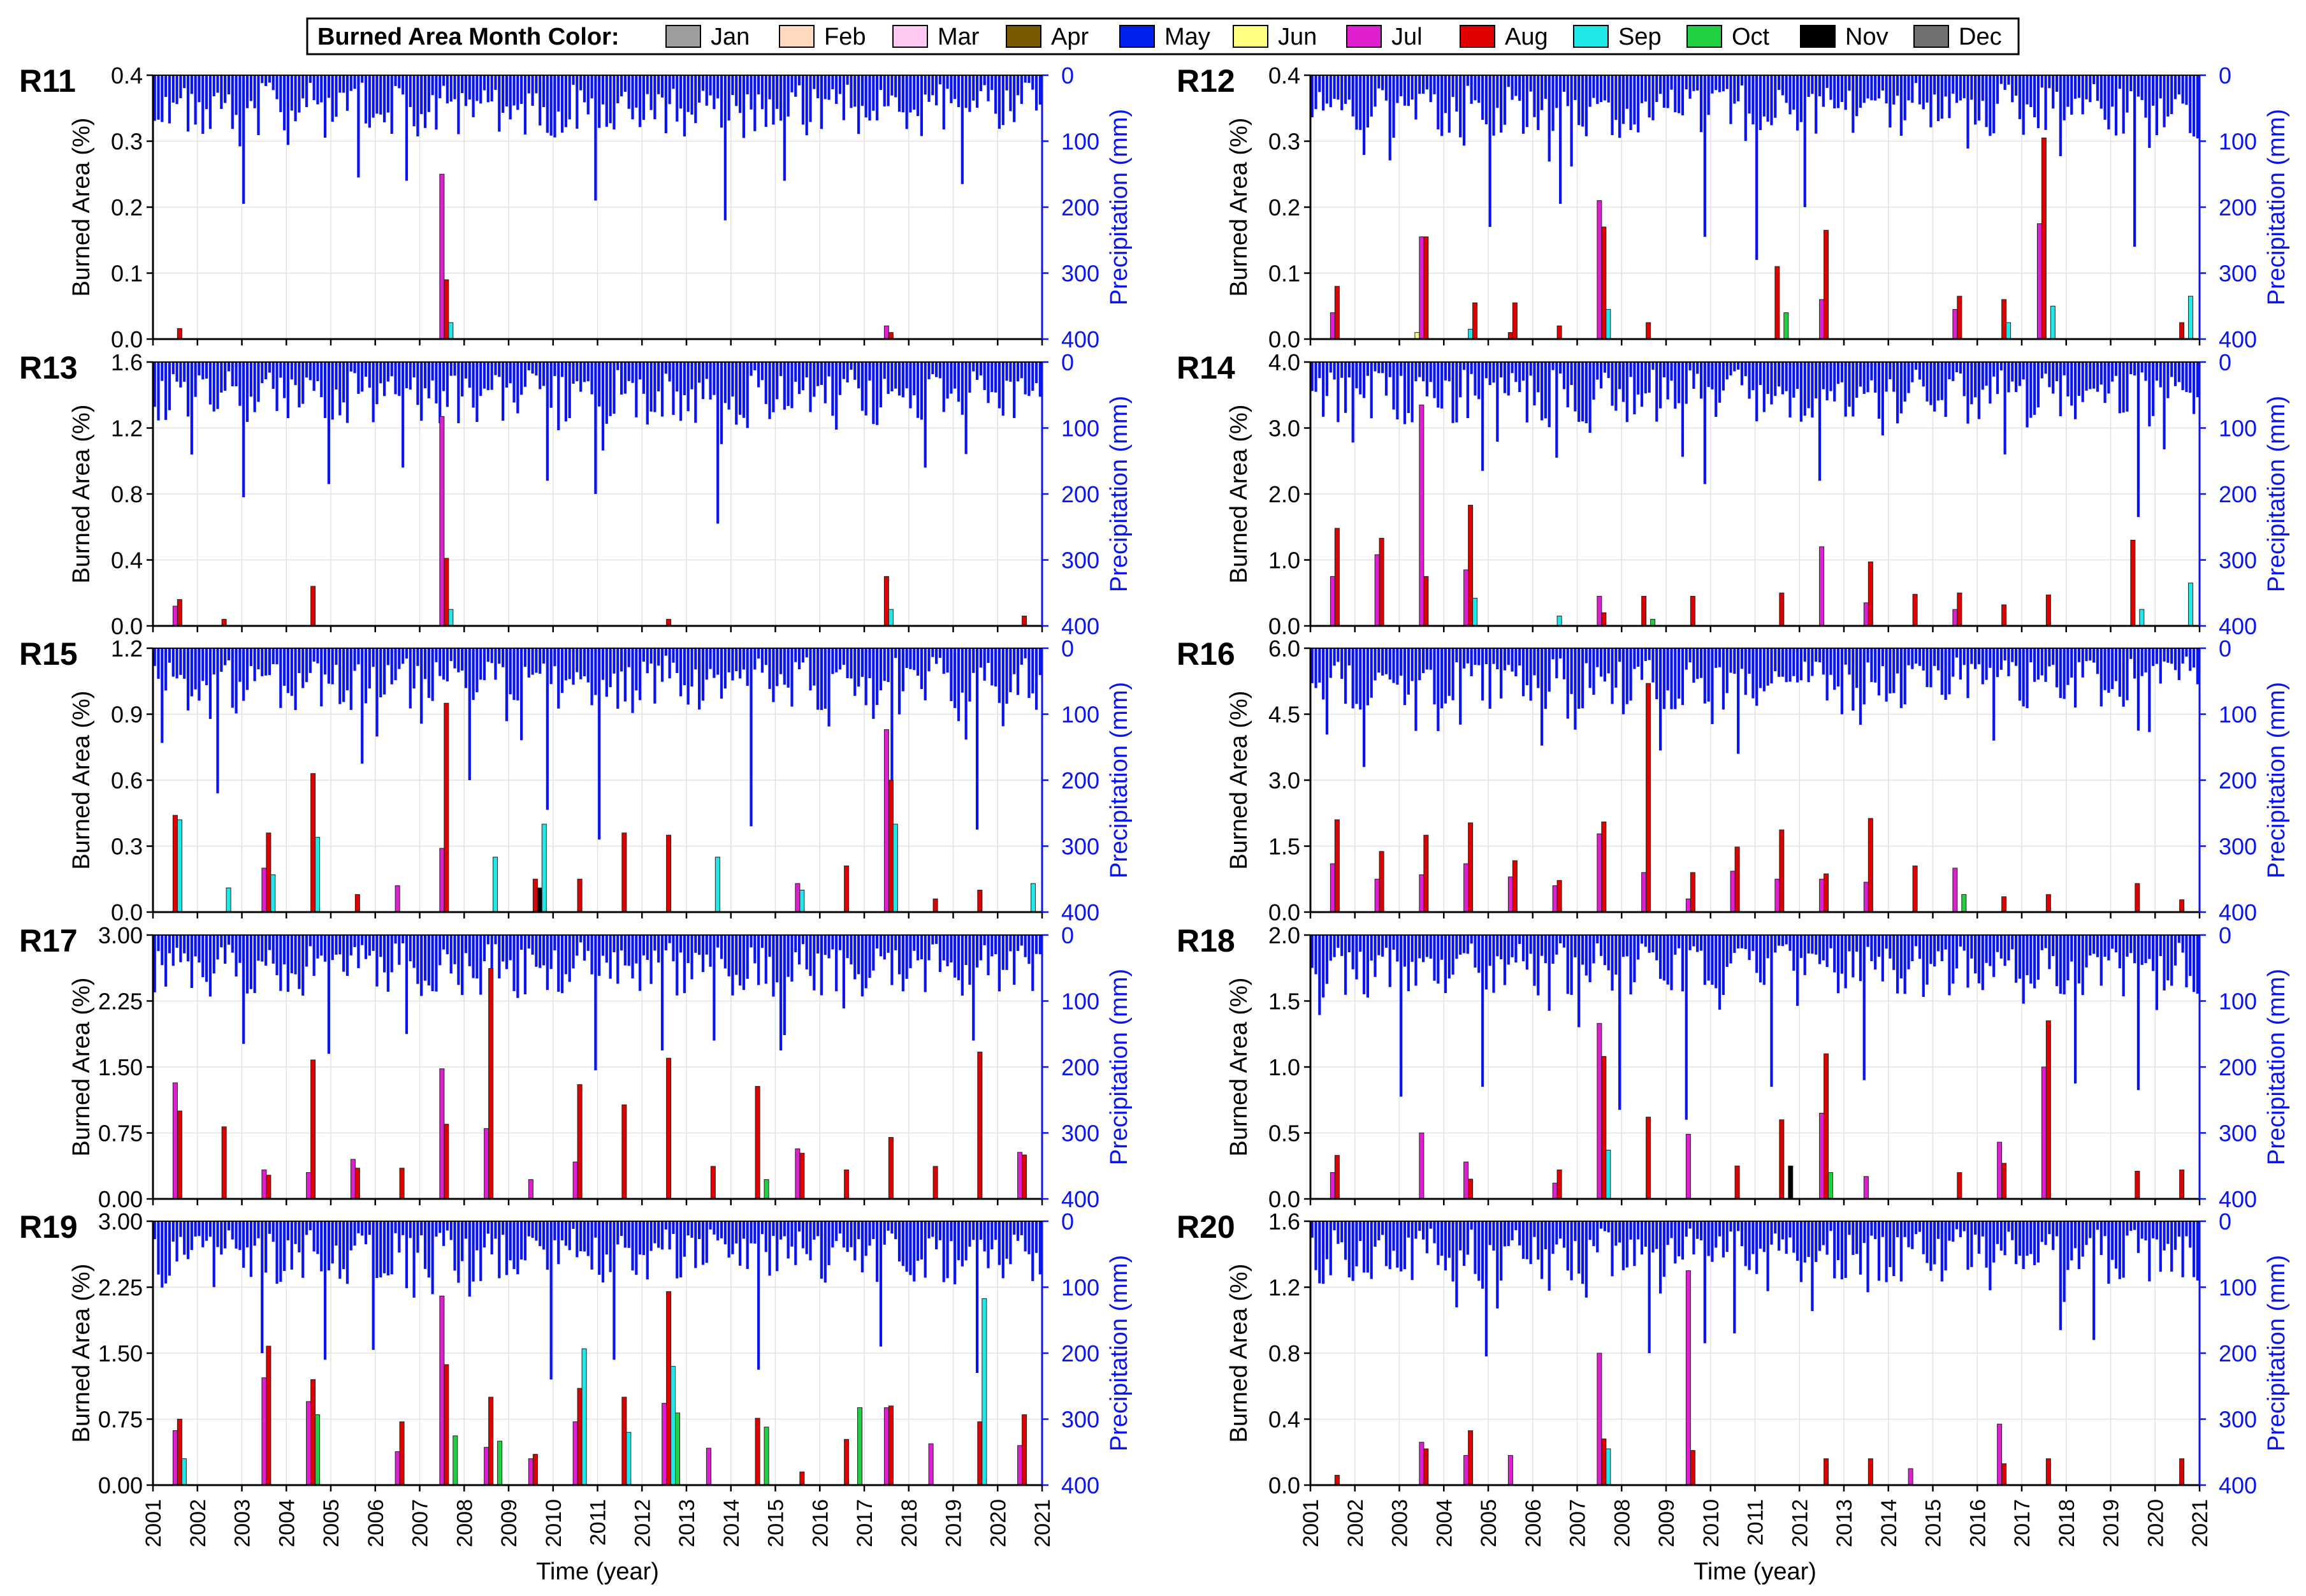 The height and width of the screenshot is (1596, 2306). I want to click on y2-axis-label: Precipitation (mm), so click(1119, 494).